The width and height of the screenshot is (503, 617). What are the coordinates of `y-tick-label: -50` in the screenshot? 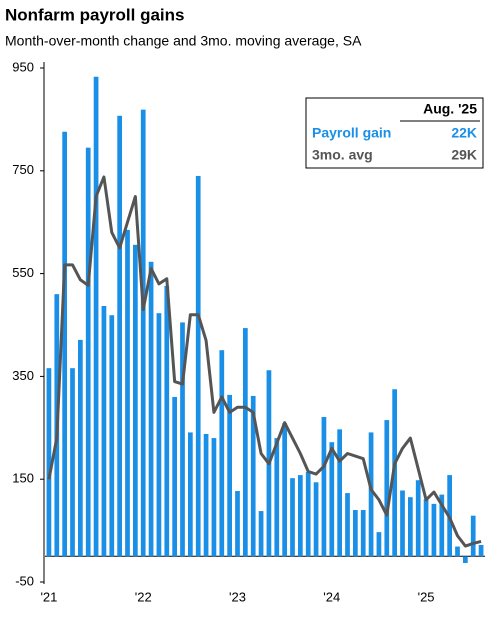 It's located at (24, 580).